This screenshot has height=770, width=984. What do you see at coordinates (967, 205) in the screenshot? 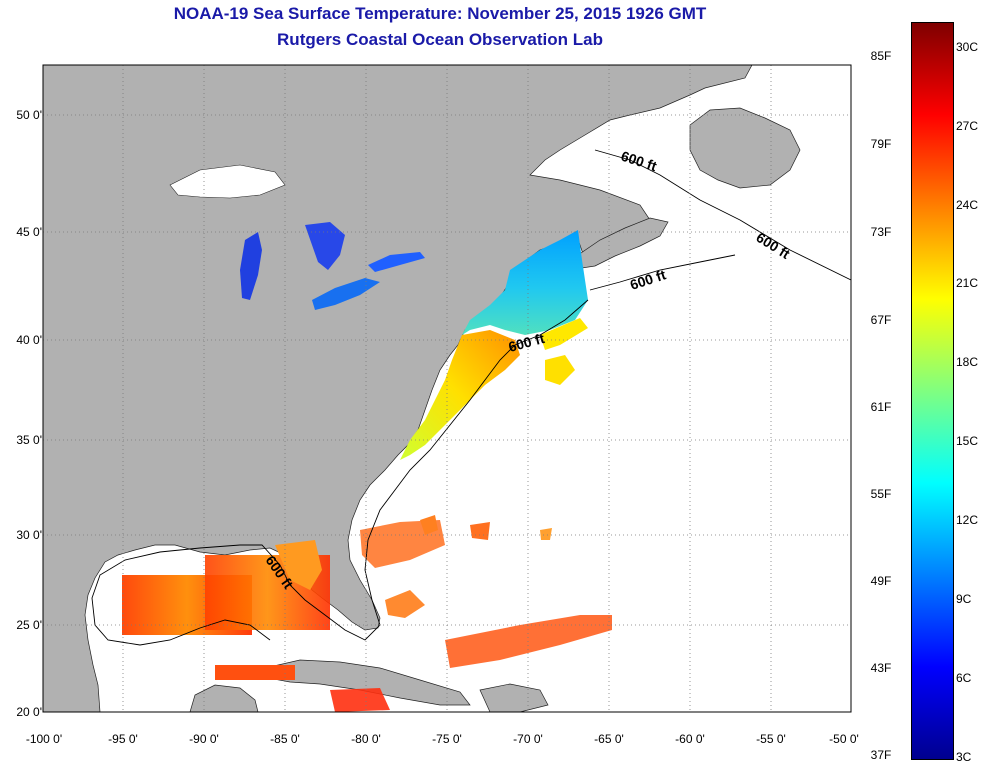
I see `colorbar-c-24: 24C` at bounding box center [967, 205].